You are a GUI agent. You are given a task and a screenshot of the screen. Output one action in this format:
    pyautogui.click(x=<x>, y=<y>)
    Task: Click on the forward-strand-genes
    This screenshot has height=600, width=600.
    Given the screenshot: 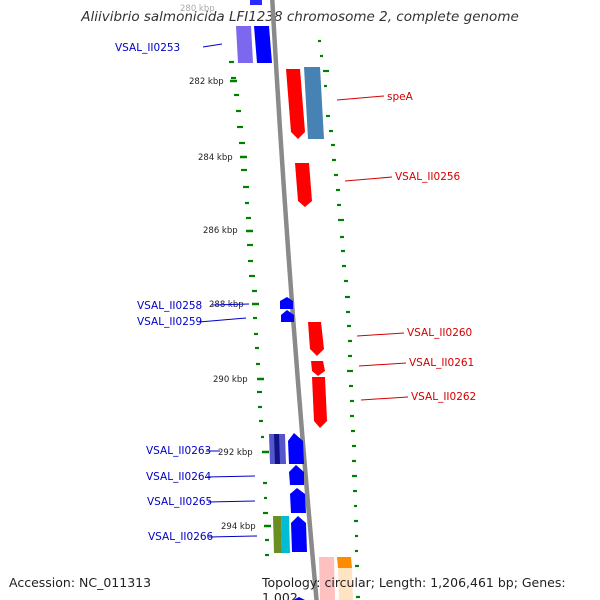 What is the action you would take?
    pyautogui.click(x=319, y=333)
    